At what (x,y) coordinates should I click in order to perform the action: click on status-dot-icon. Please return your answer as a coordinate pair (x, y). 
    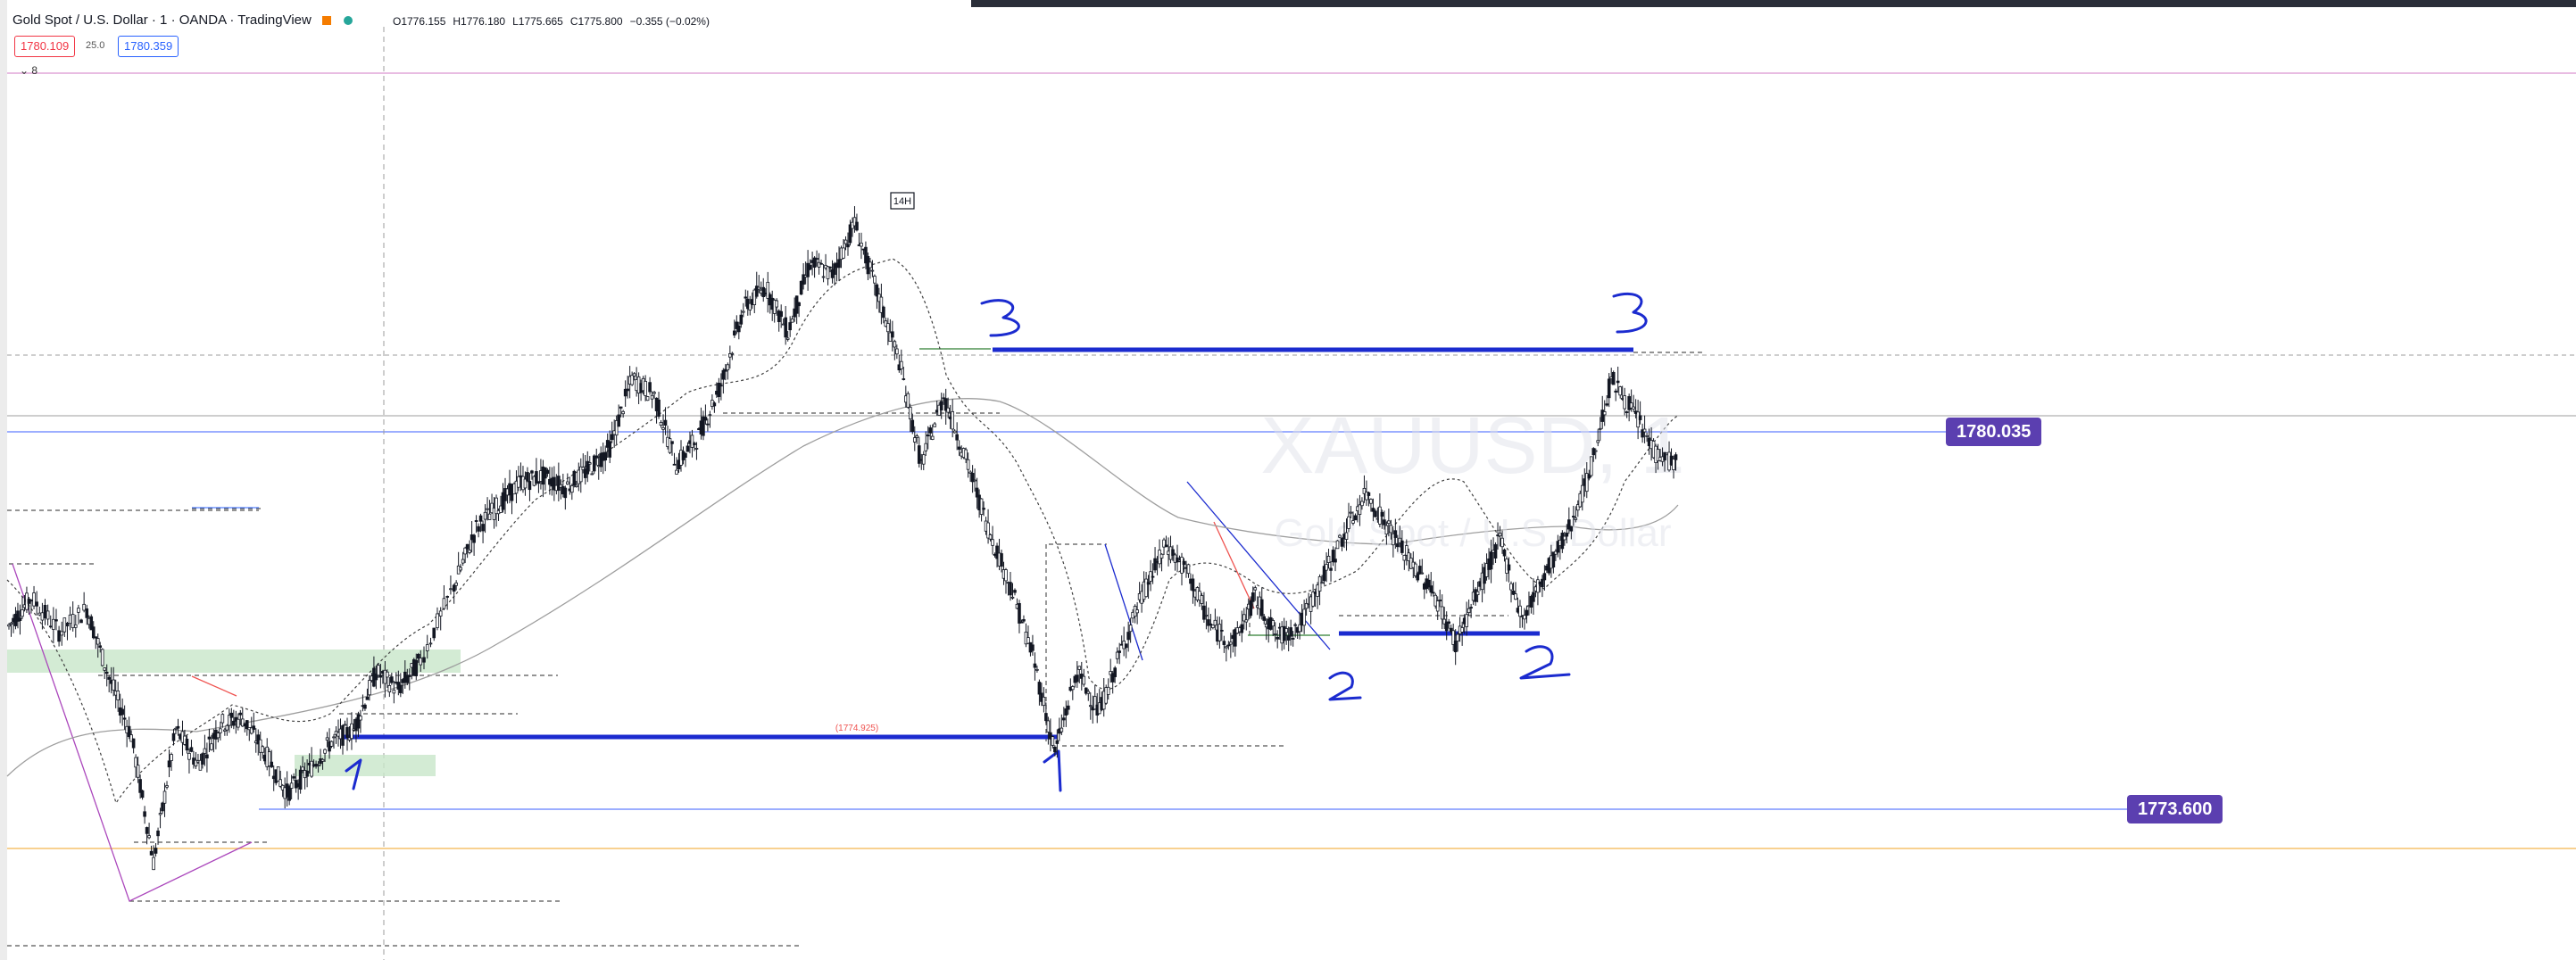
    Looking at the image, I should click on (348, 21).